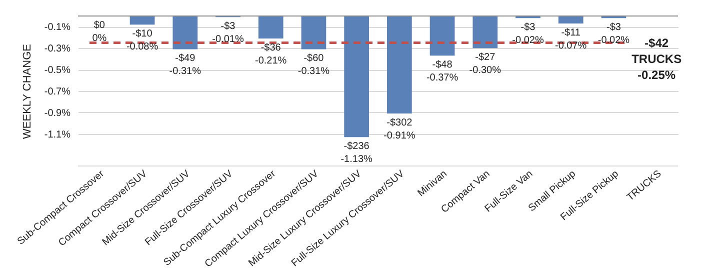 This screenshot has width=701, height=275. What do you see at coordinates (228, 33) in the screenshot?
I see `data-label: -$3 -0.01%` at bounding box center [228, 33].